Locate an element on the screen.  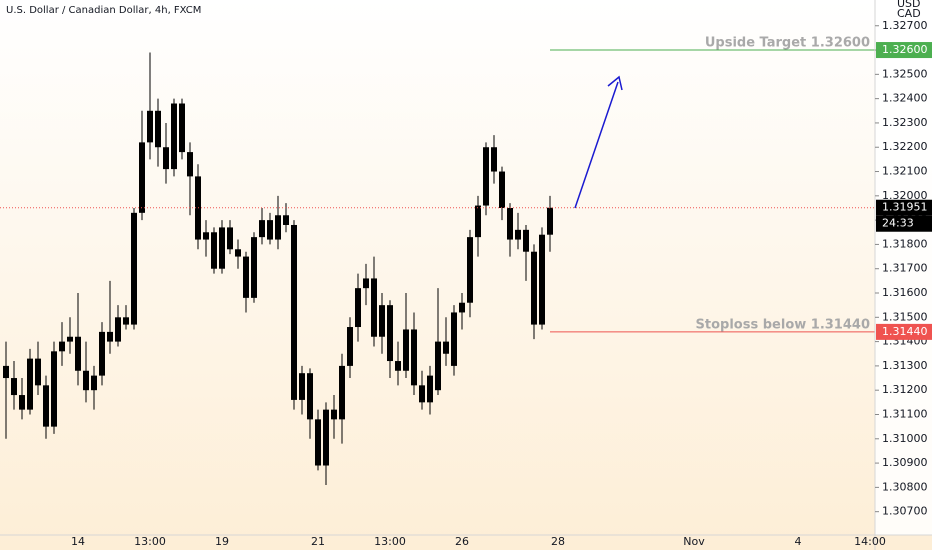
y-tick-label: 1.32100 is located at coordinates (905, 171).